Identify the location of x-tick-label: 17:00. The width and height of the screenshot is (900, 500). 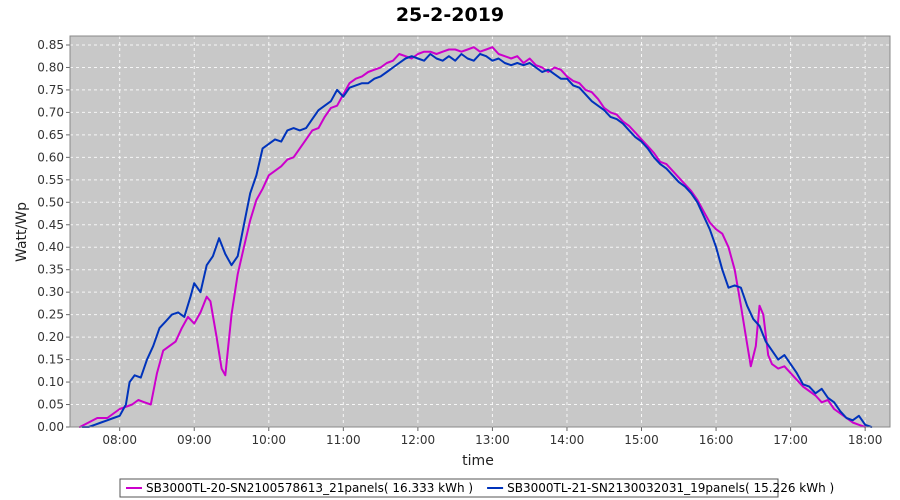
(790, 440).